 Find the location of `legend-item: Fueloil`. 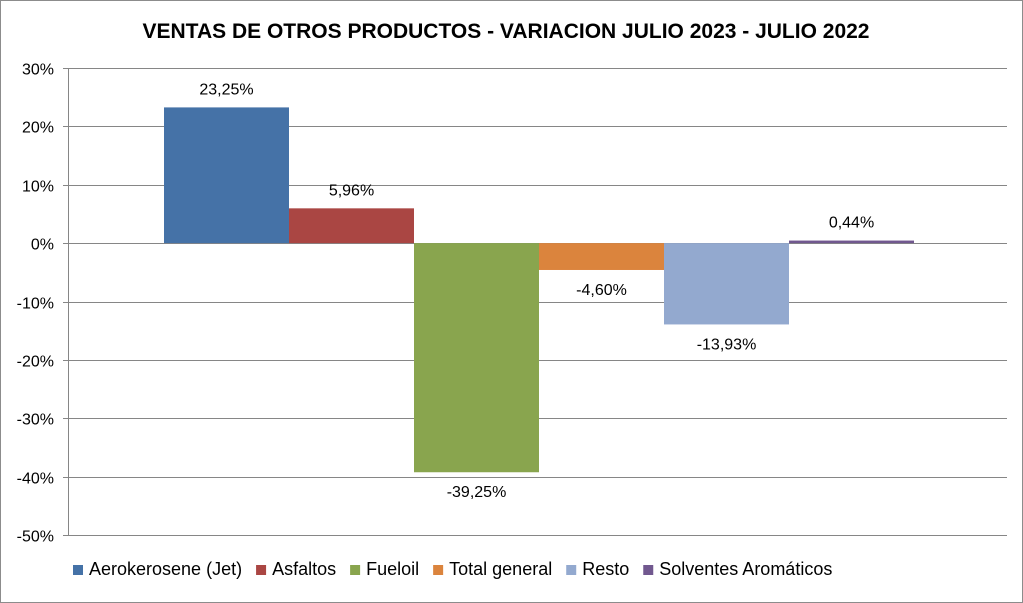

legend-item: Fueloil is located at coordinates (384, 569).